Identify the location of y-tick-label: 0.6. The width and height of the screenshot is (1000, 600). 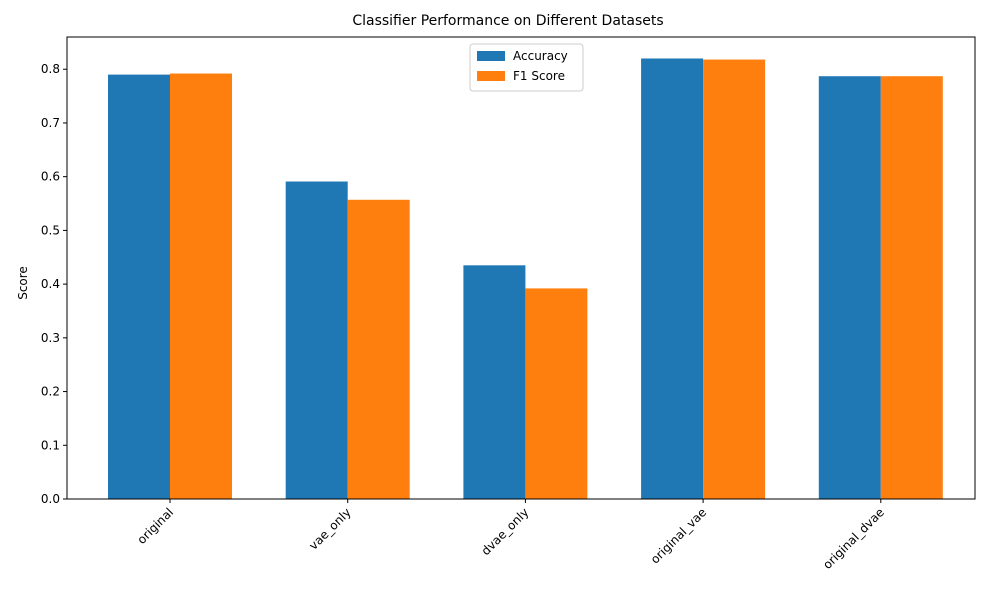
(50, 177).